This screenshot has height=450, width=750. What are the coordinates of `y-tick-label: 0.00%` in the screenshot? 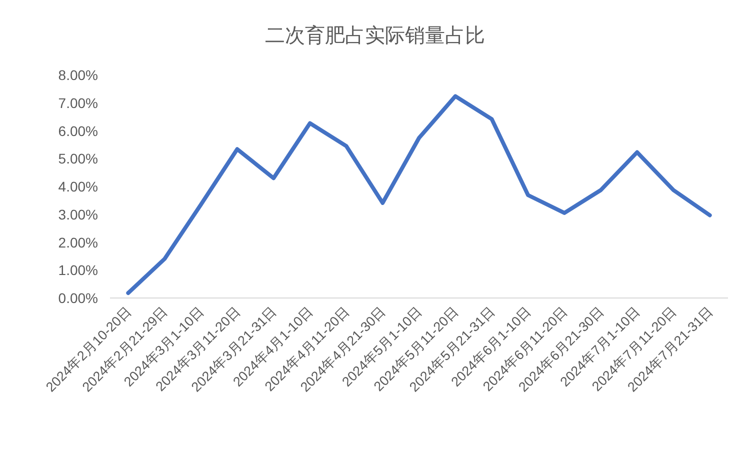 It's located at (78, 298).